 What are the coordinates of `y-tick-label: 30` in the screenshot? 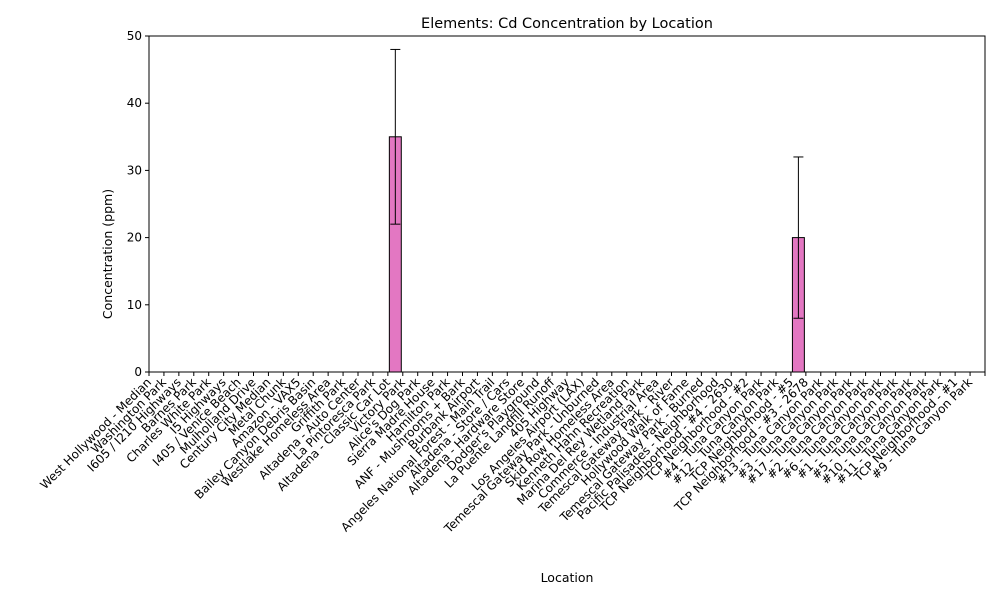 It's located at (134, 170).